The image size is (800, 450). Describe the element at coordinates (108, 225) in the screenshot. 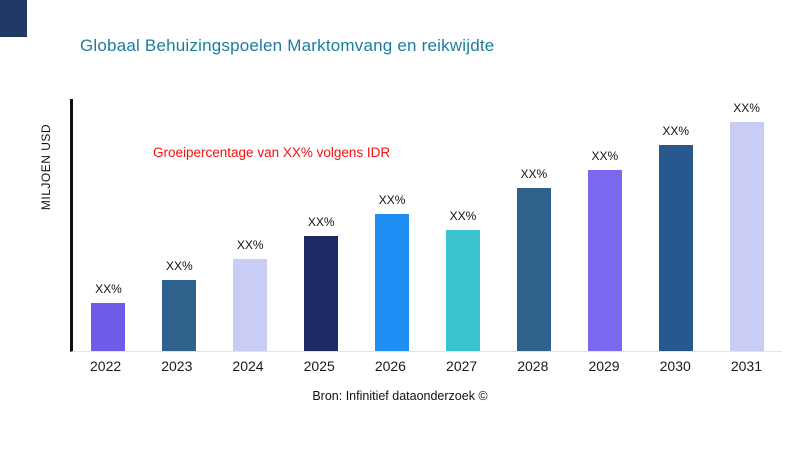

I see `bar-slot-2022: XX%` at that location.